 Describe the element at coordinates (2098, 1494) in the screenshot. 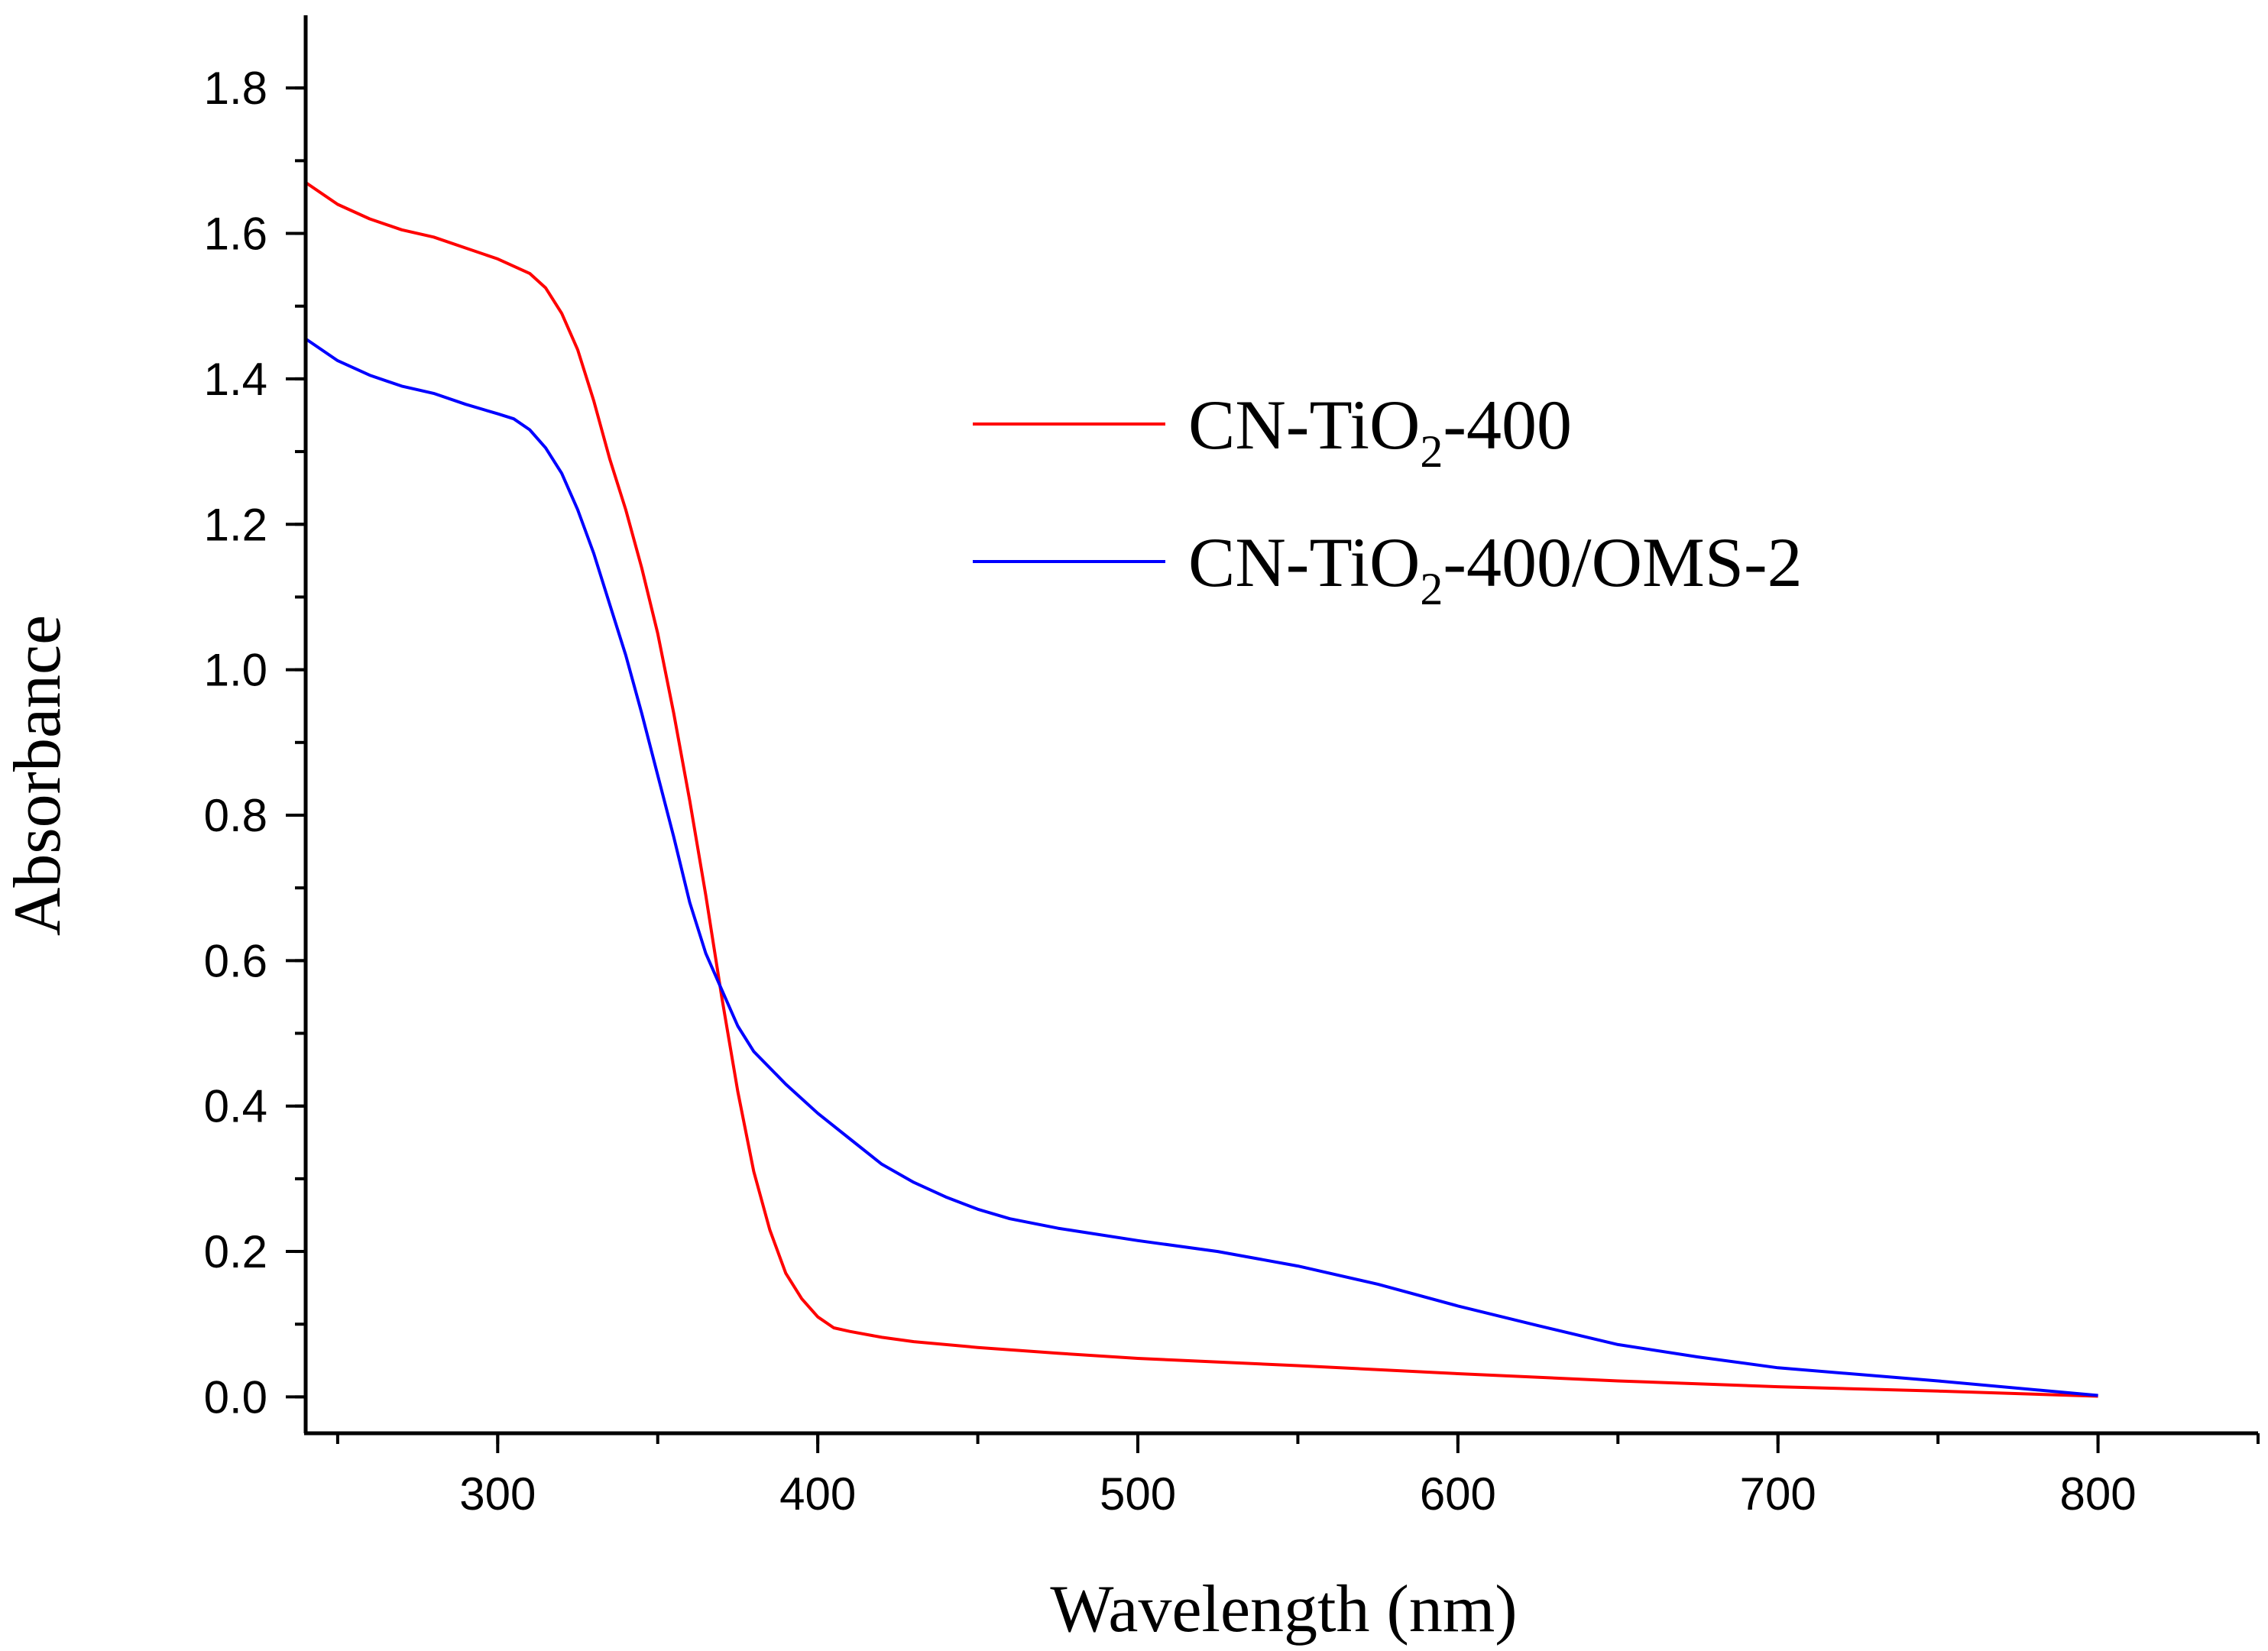

I see `x-tick-label: 800` at that location.